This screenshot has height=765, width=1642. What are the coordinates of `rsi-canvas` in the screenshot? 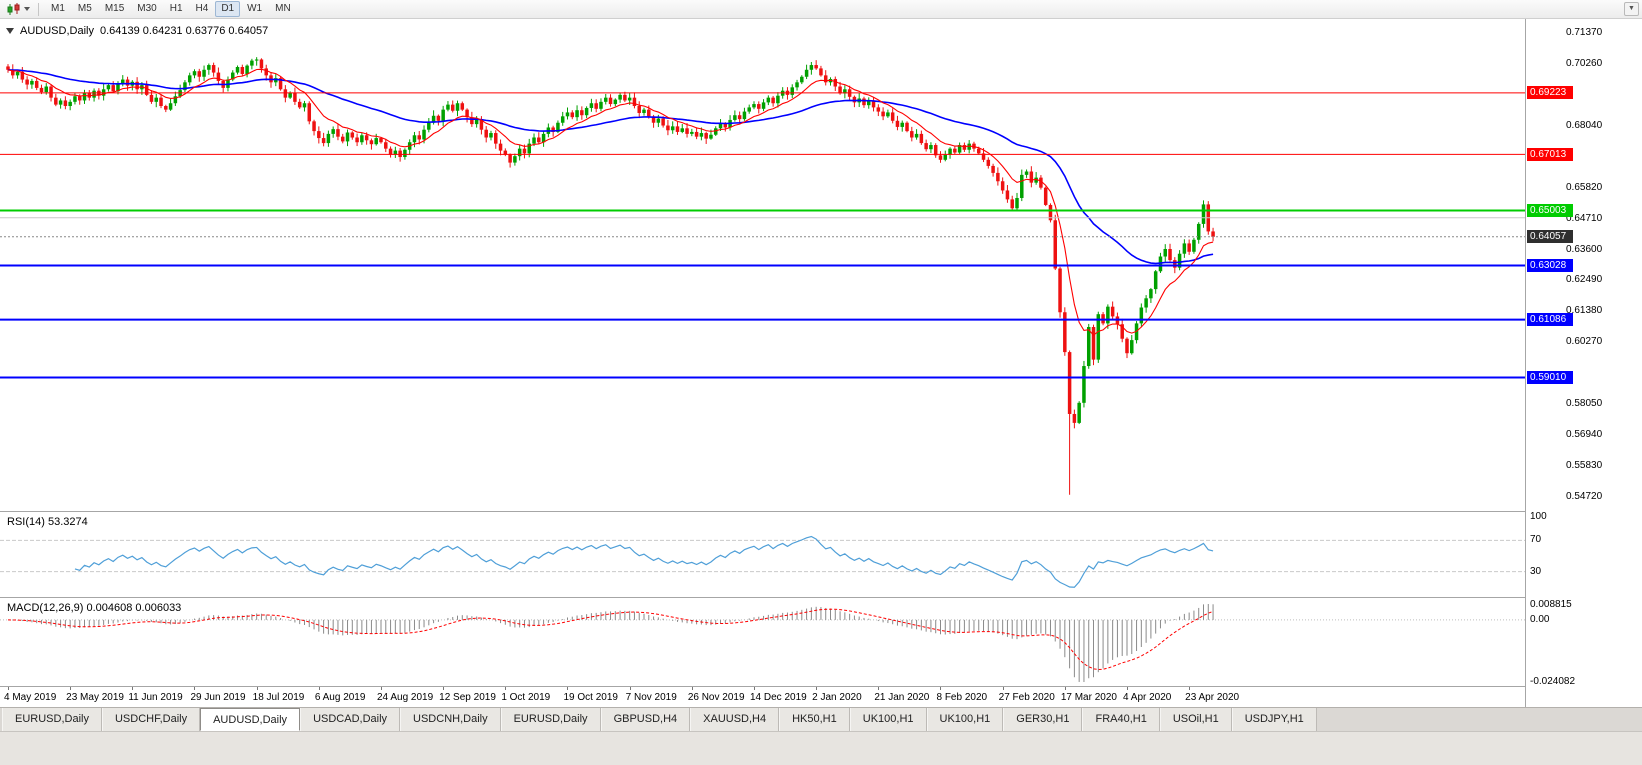 It's located at (762, 554).